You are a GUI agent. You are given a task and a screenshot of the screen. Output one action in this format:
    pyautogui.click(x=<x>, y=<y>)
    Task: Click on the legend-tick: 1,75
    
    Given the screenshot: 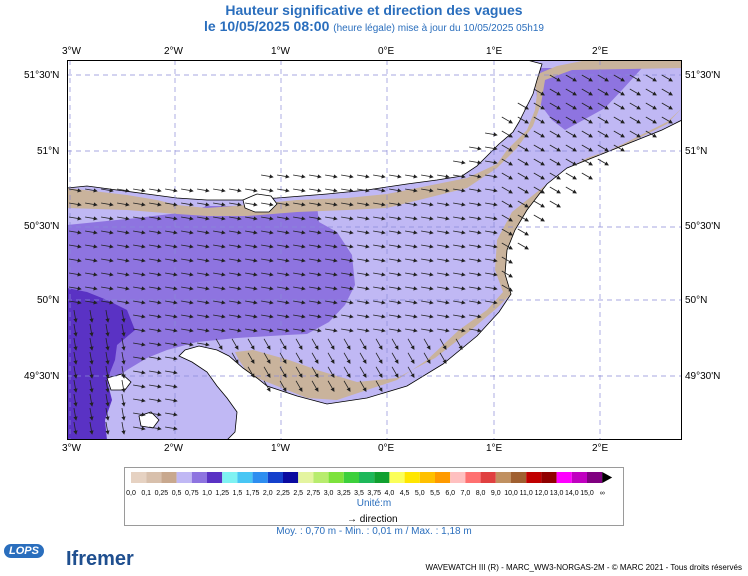 What is the action you would take?
    pyautogui.click(x=253, y=493)
    